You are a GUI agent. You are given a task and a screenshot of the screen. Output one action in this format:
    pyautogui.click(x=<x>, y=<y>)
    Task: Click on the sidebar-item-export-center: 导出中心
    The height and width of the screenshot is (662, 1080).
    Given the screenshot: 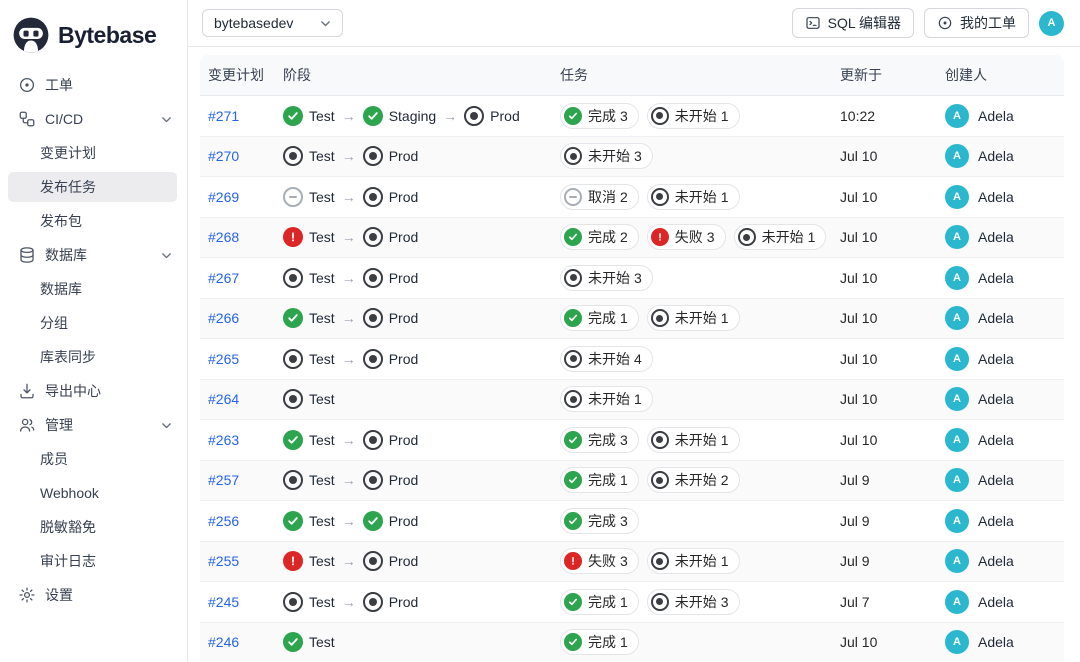 What is the action you would take?
    pyautogui.click(x=93, y=391)
    